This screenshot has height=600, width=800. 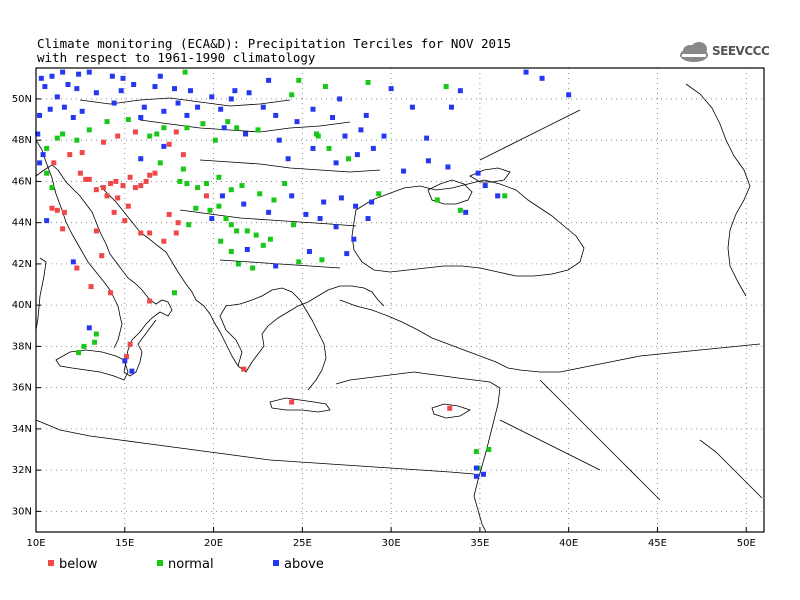 What do you see at coordinates (276, 562) in the screenshot?
I see `legend-swatch-above` at bounding box center [276, 562].